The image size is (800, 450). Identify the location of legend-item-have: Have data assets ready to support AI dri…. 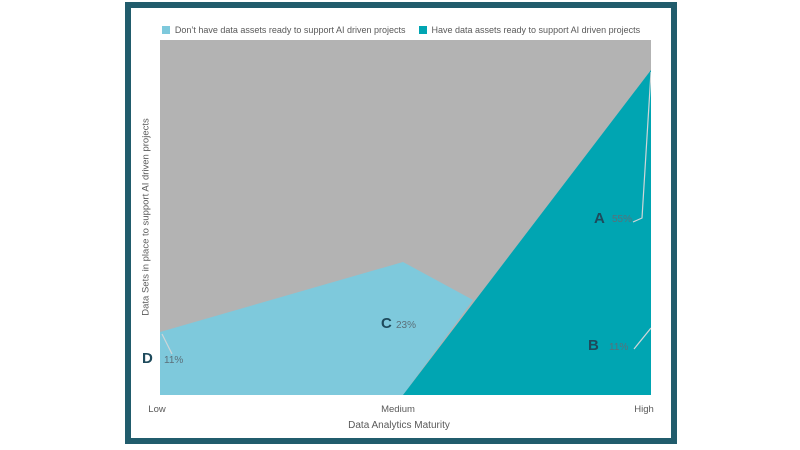
(529, 30).